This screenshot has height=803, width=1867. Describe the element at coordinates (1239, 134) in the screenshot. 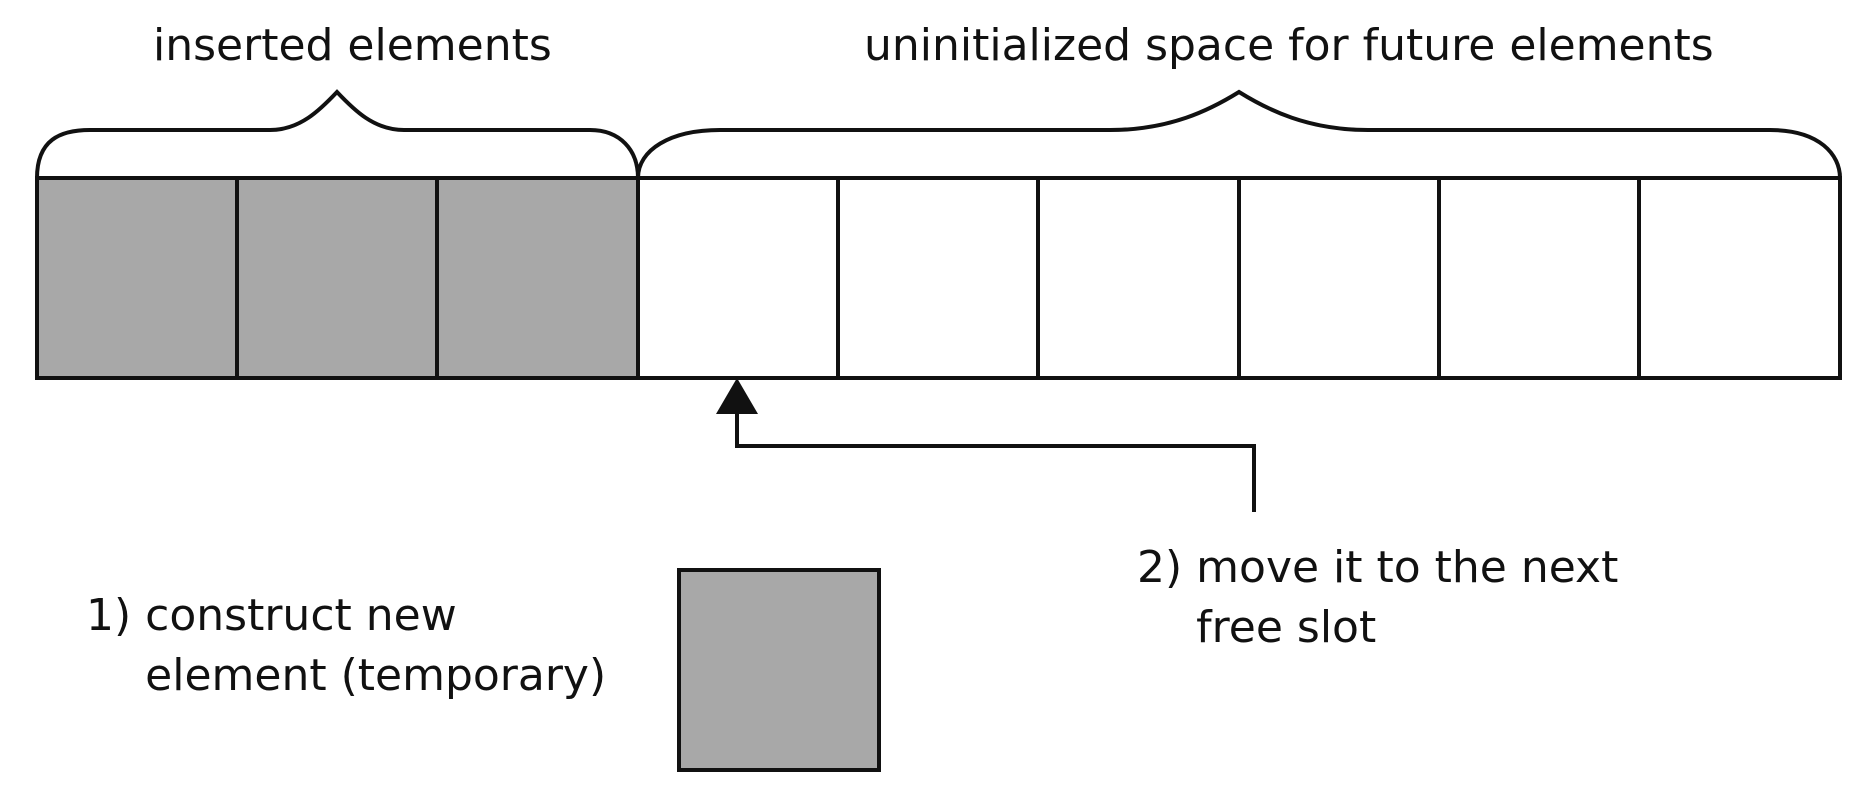

I see `uninitialized-space-brace` at that location.